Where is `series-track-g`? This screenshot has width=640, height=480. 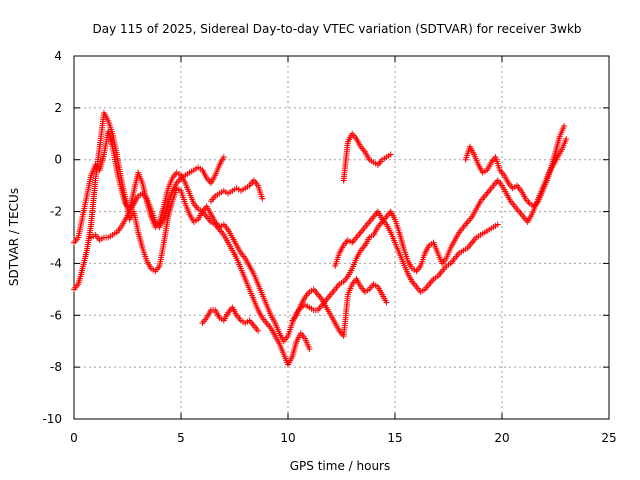 series-track-g is located at coordinates (515, 166).